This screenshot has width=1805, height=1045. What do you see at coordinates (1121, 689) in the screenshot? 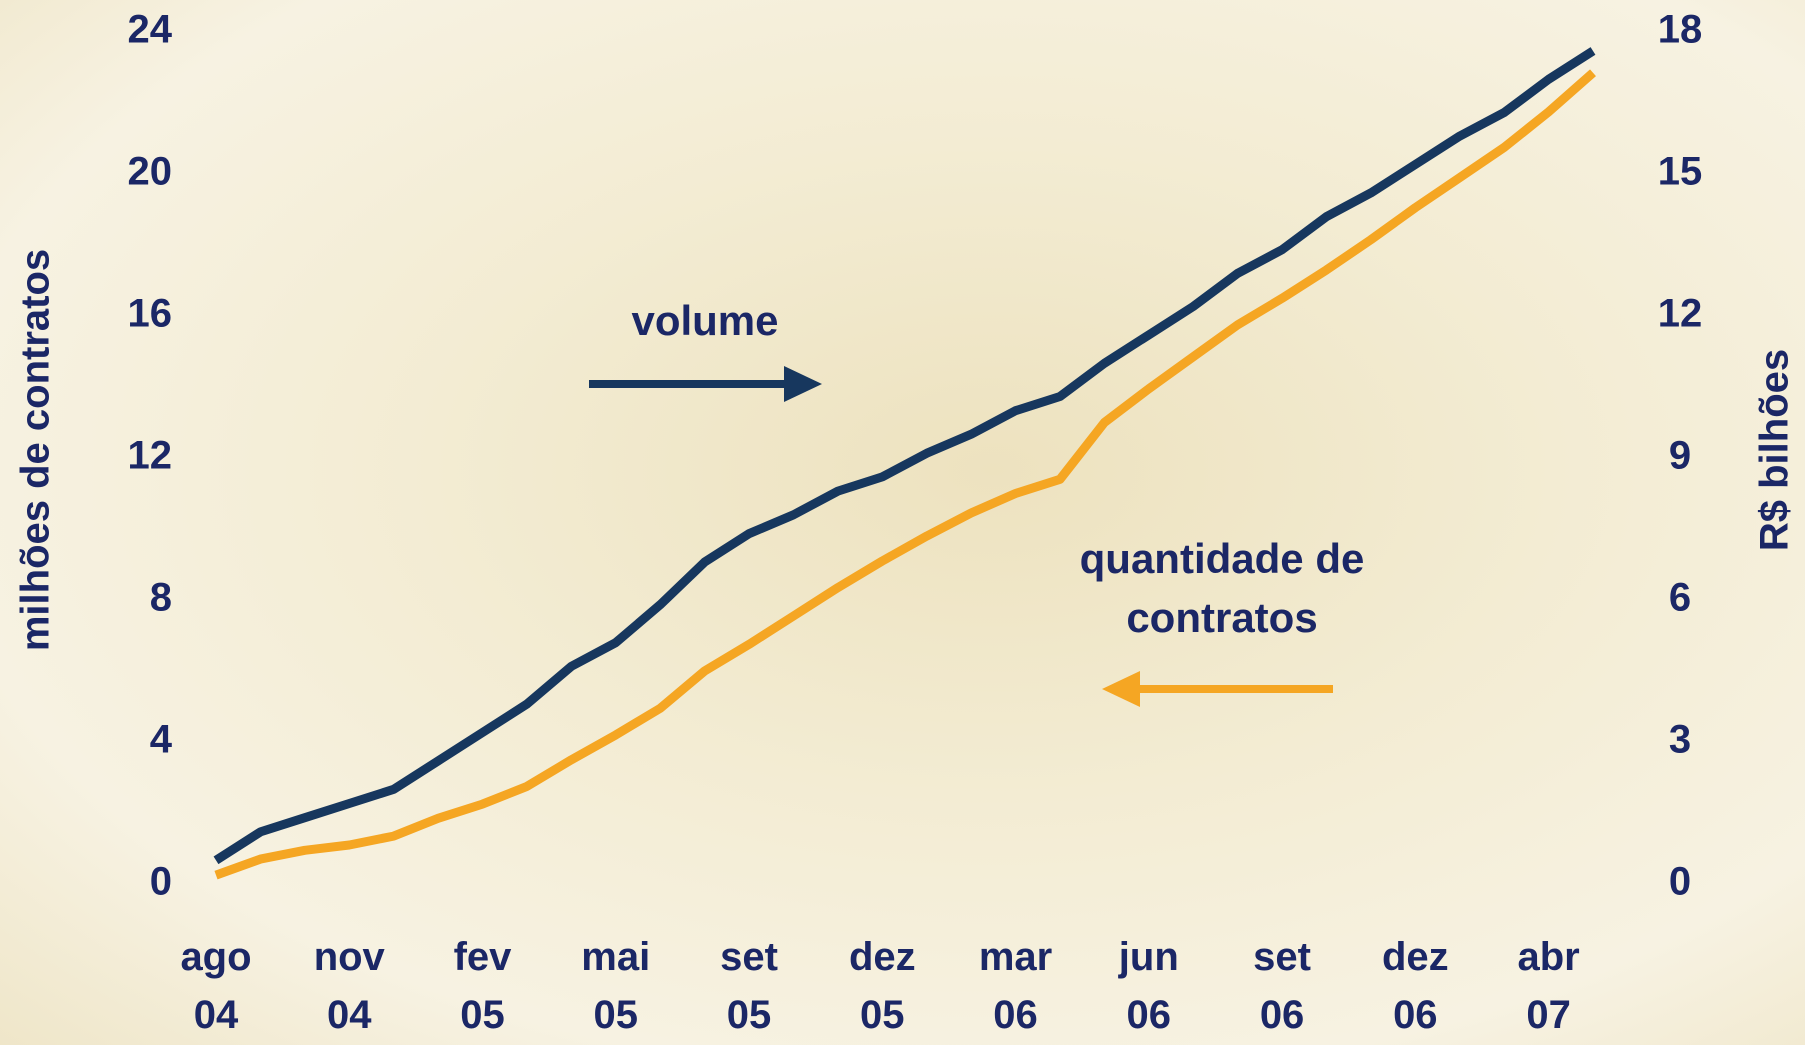
I see `quantity-arrowhead` at bounding box center [1121, 689].